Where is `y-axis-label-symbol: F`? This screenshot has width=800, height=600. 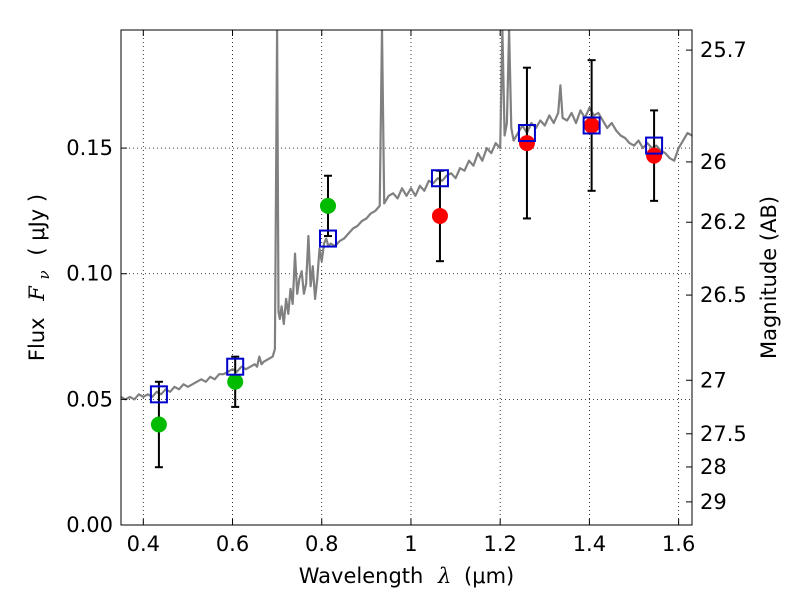
y-axis-label-symbol: F is located at coordinates (37, 293).